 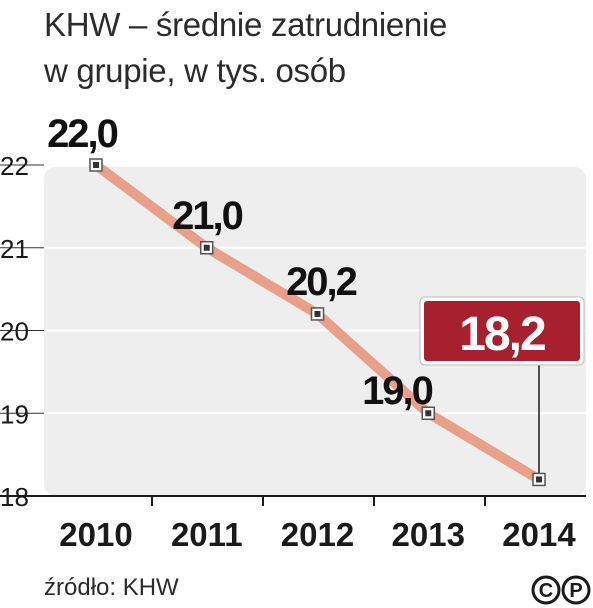 I want to click on y-tick-label: 22, so click(x=14, y=166).